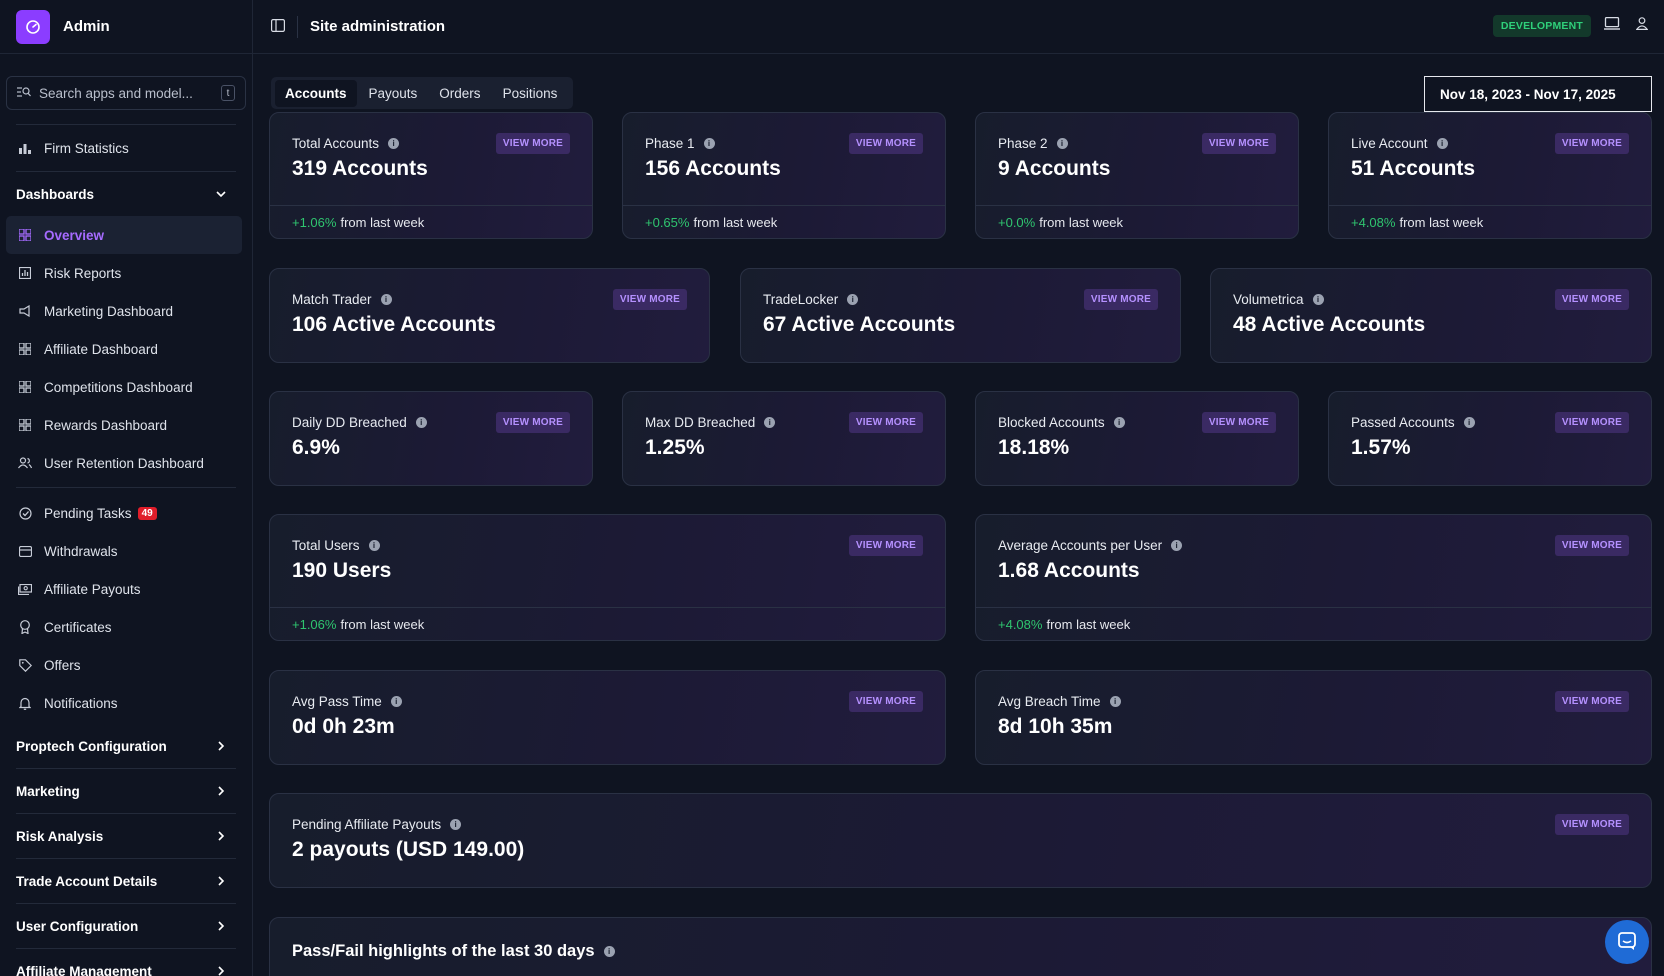 The width and height of the screenshot is (1664, 976). Describe the element at coordinates (126, 513) in the screenshot. I see `sidebar-item-pending-tasks: Pending Tasks 49` at that location.